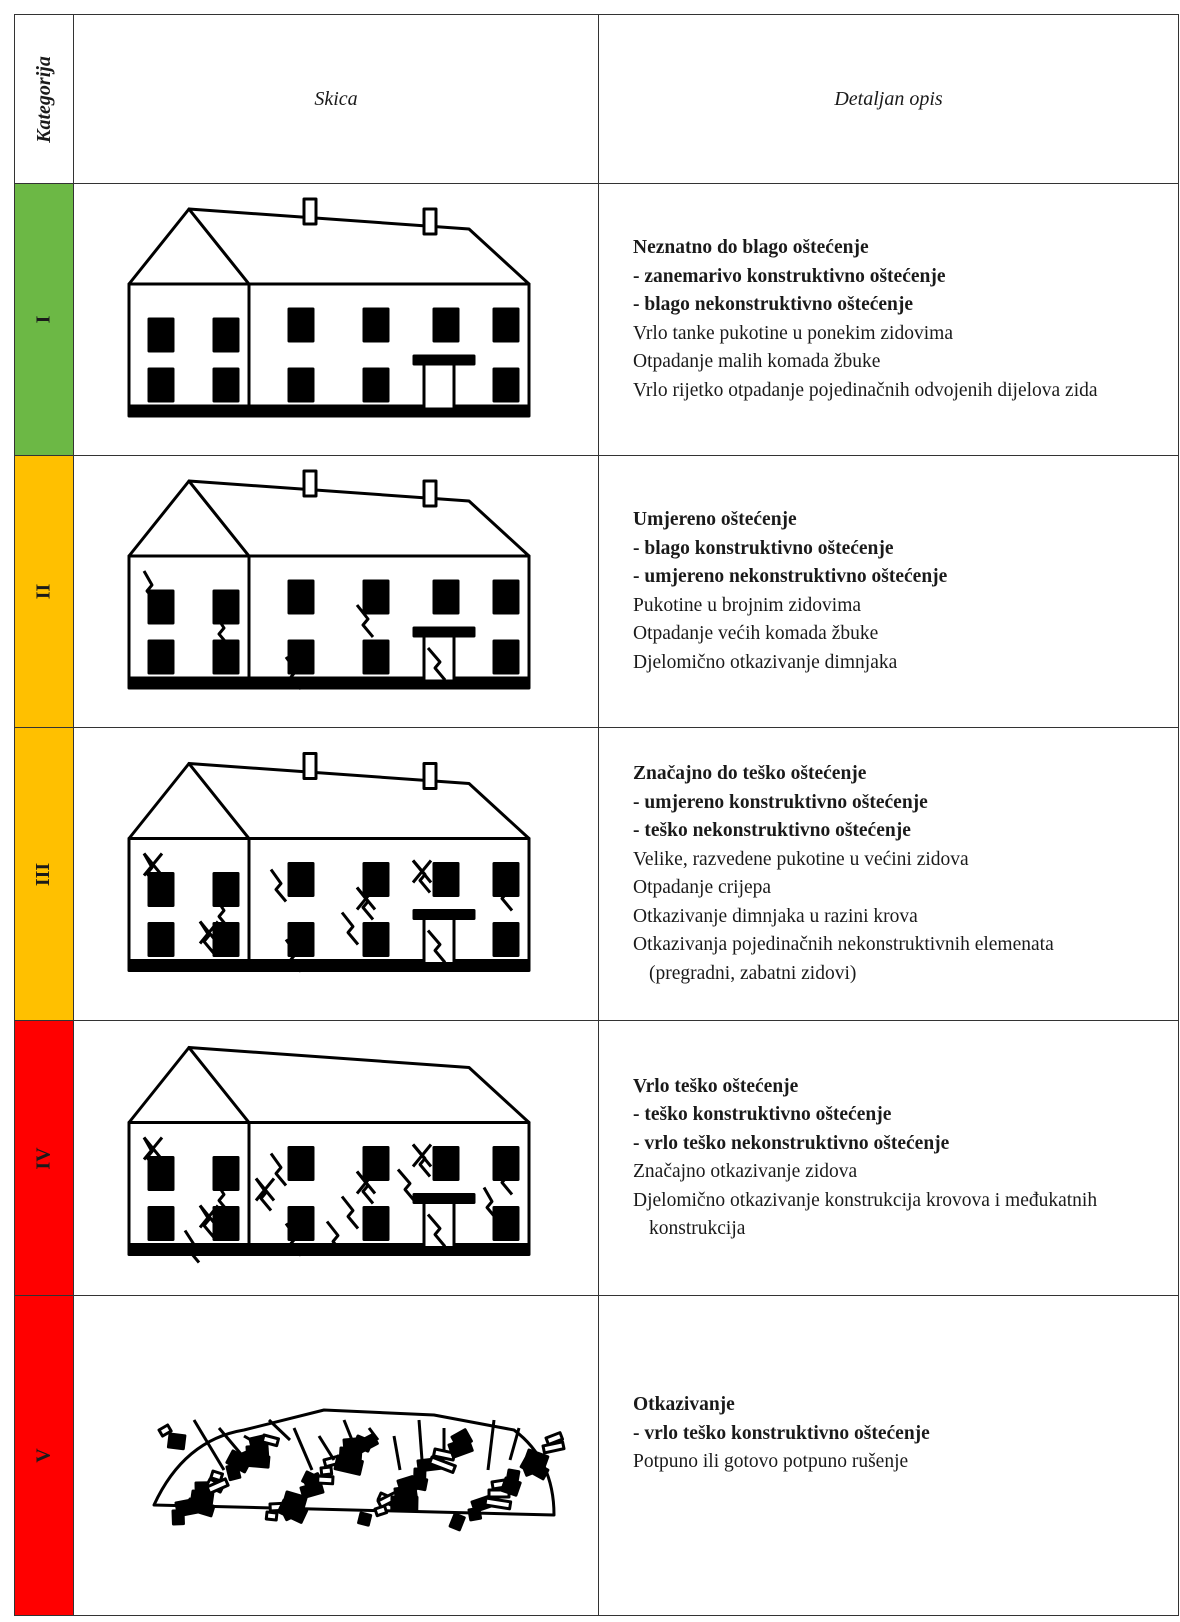 The height and width of the screenshot is (1622, 1180). Describe the element at coordinates (889, 99) in the screenshot. I see `header-description: Detaljan opis` at that location.